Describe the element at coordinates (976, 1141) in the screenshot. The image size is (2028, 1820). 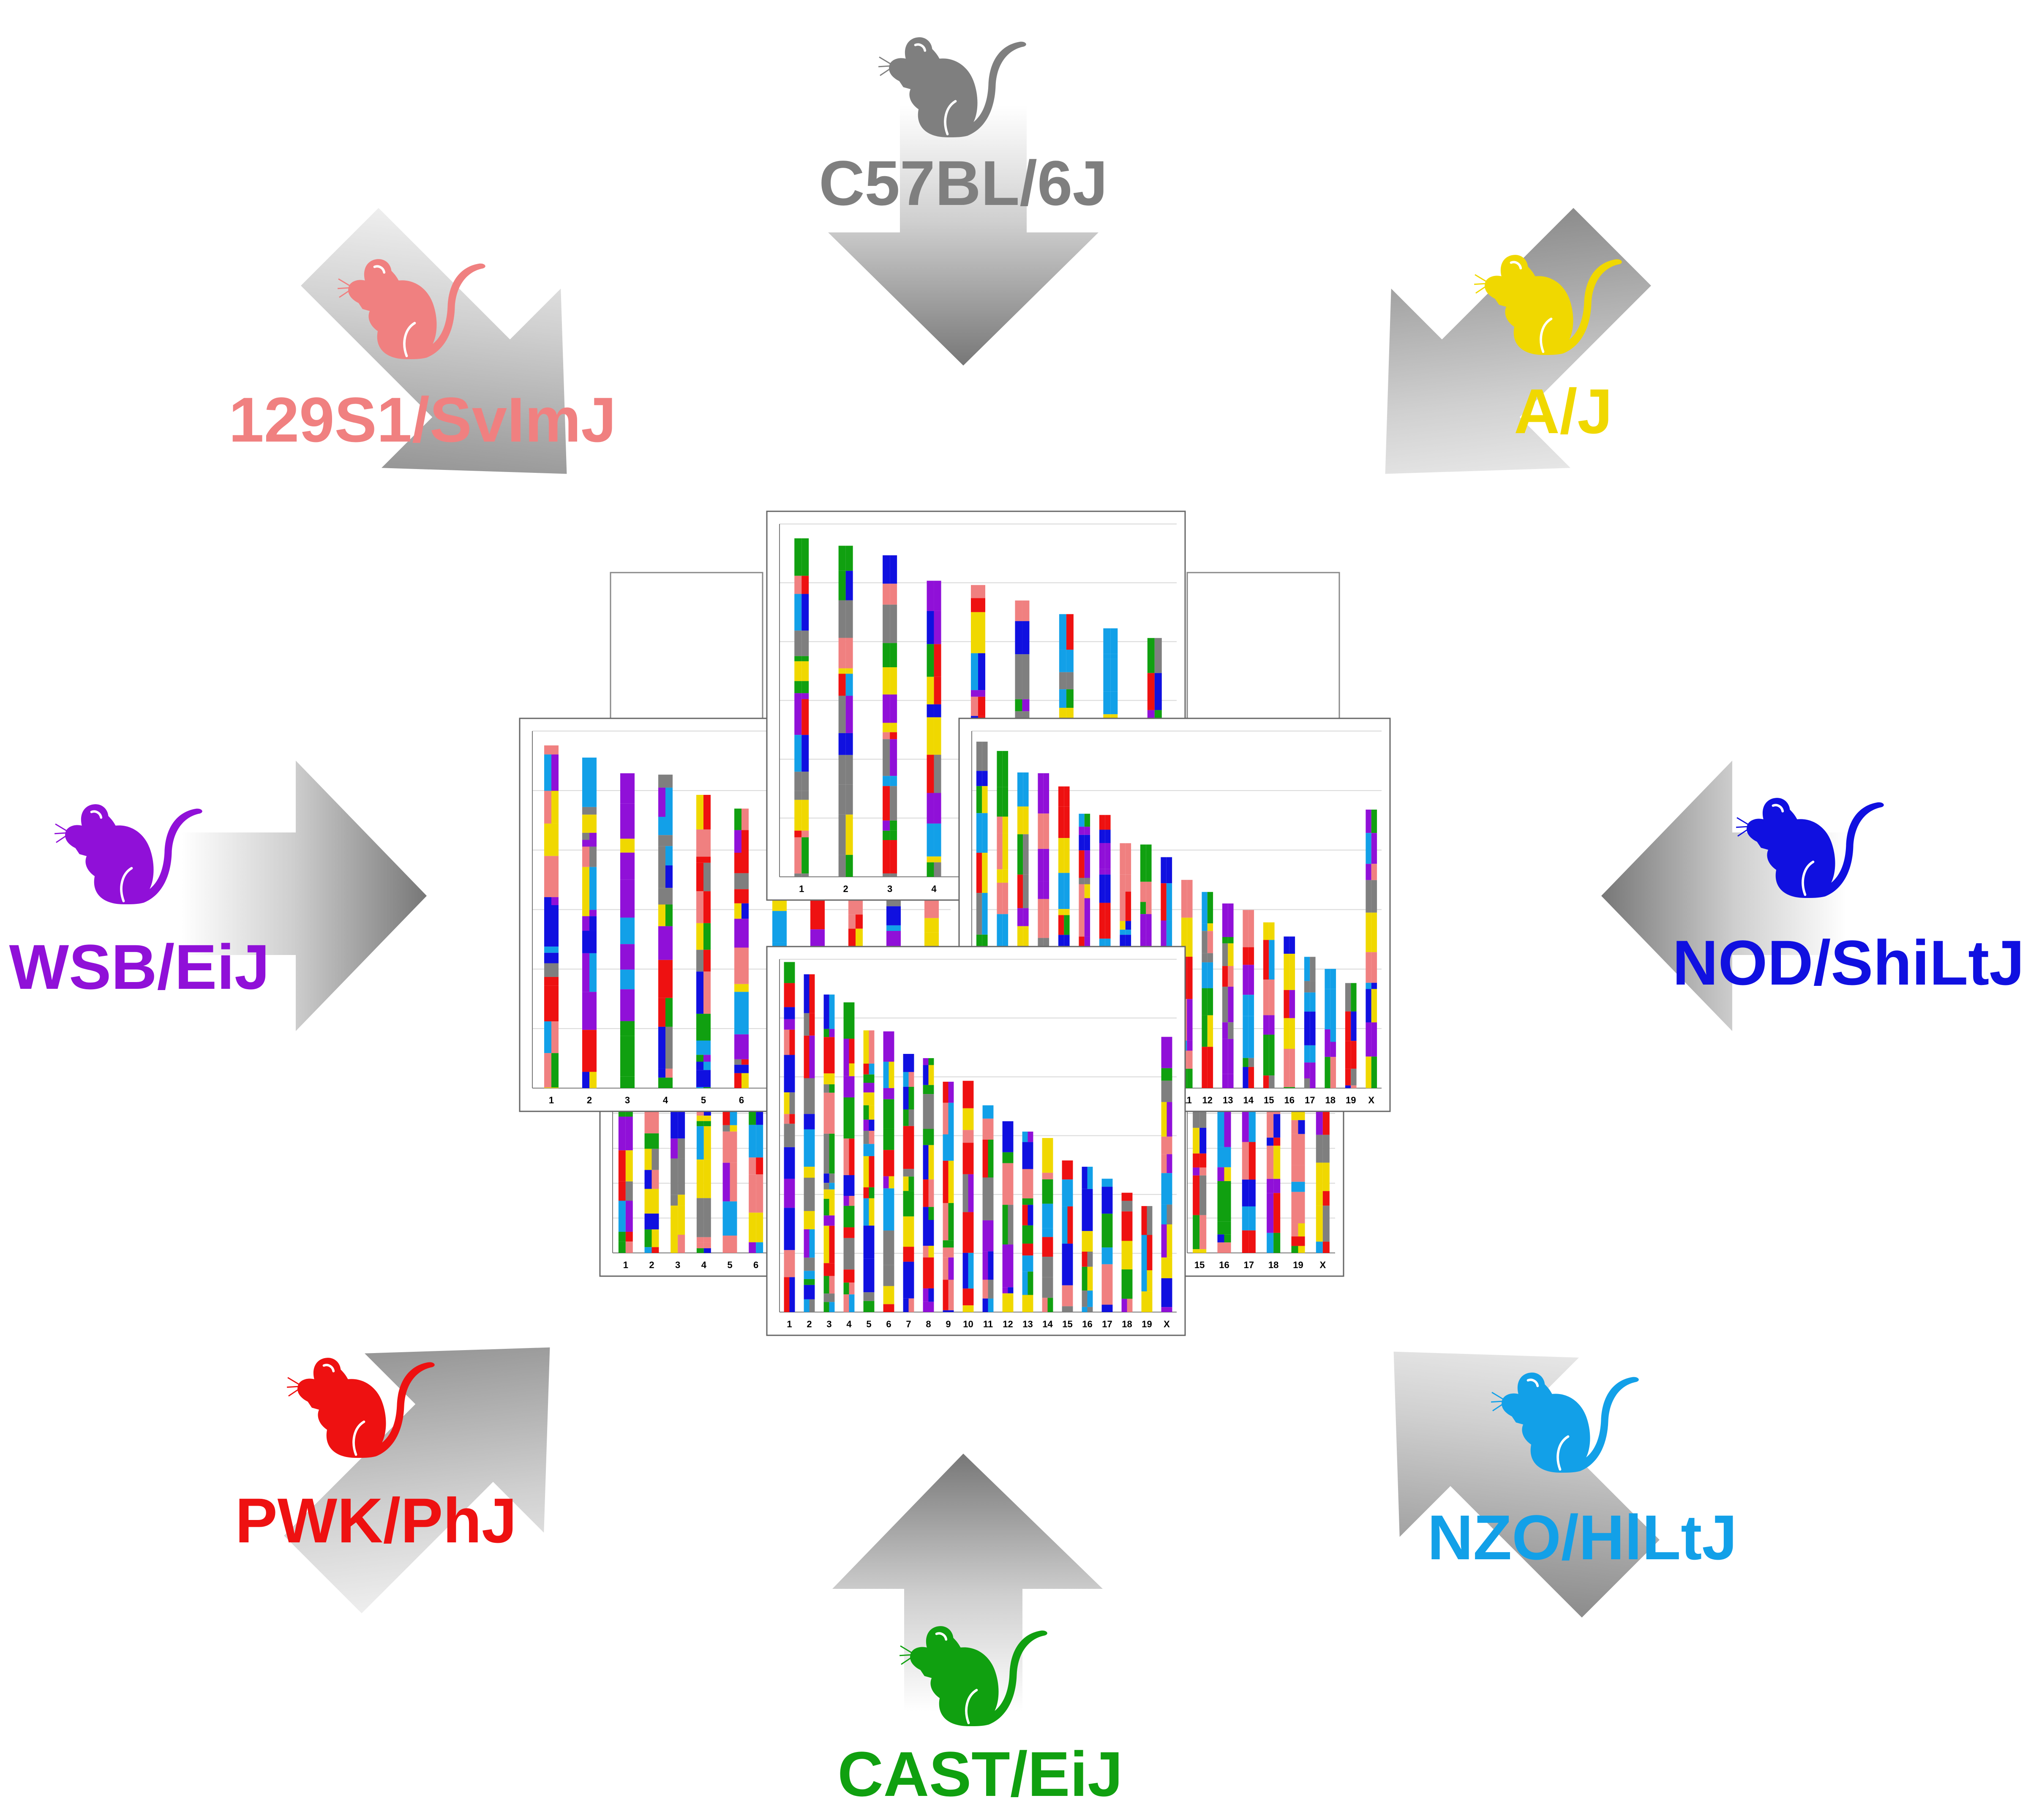
I see `panel-front-bottom: 1 2 3 4 5 6 7 8 9 10 11 12 13 14 15 16 17 18 19 X` at that location.